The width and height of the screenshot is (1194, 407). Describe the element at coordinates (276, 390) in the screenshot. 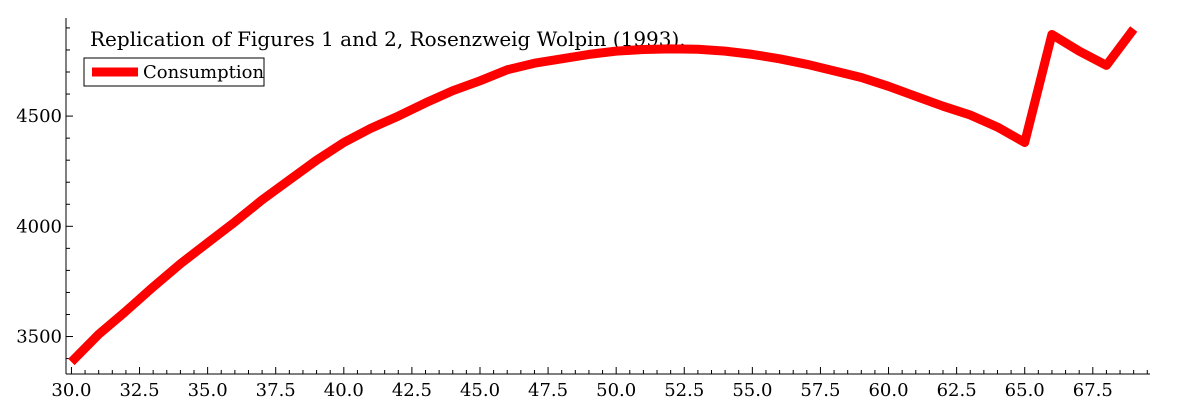

I see `x-tick-label: 37.5` at that location.